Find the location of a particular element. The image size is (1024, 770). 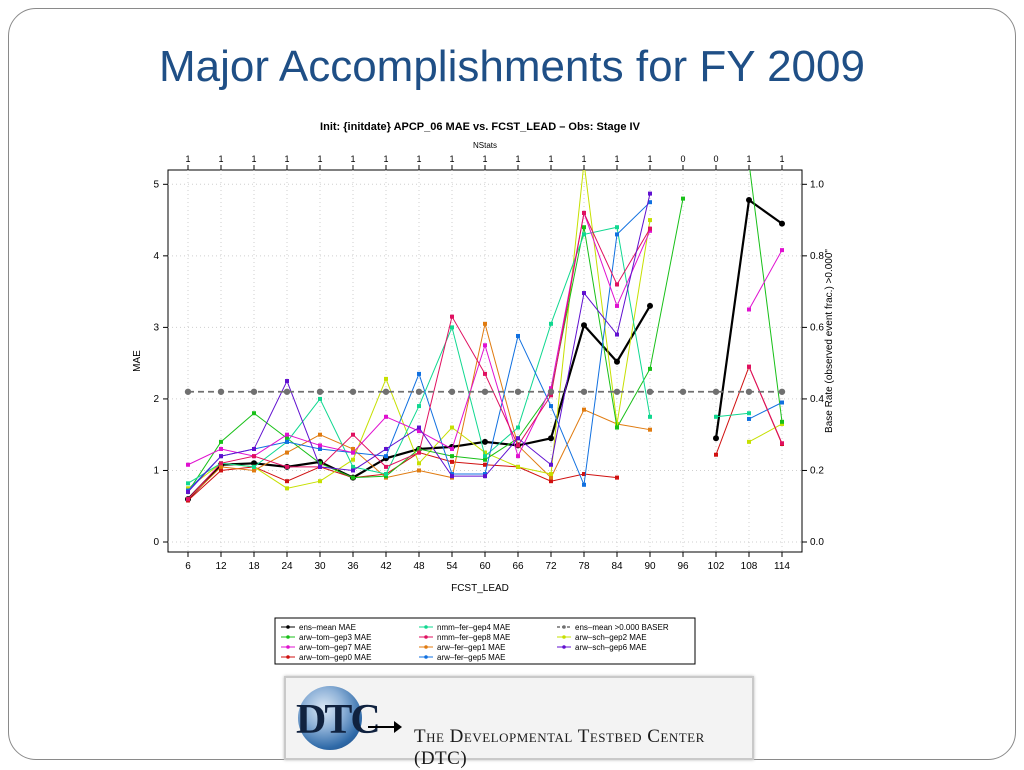

x-tick-label: 36 is located at coordinates (353, 566).